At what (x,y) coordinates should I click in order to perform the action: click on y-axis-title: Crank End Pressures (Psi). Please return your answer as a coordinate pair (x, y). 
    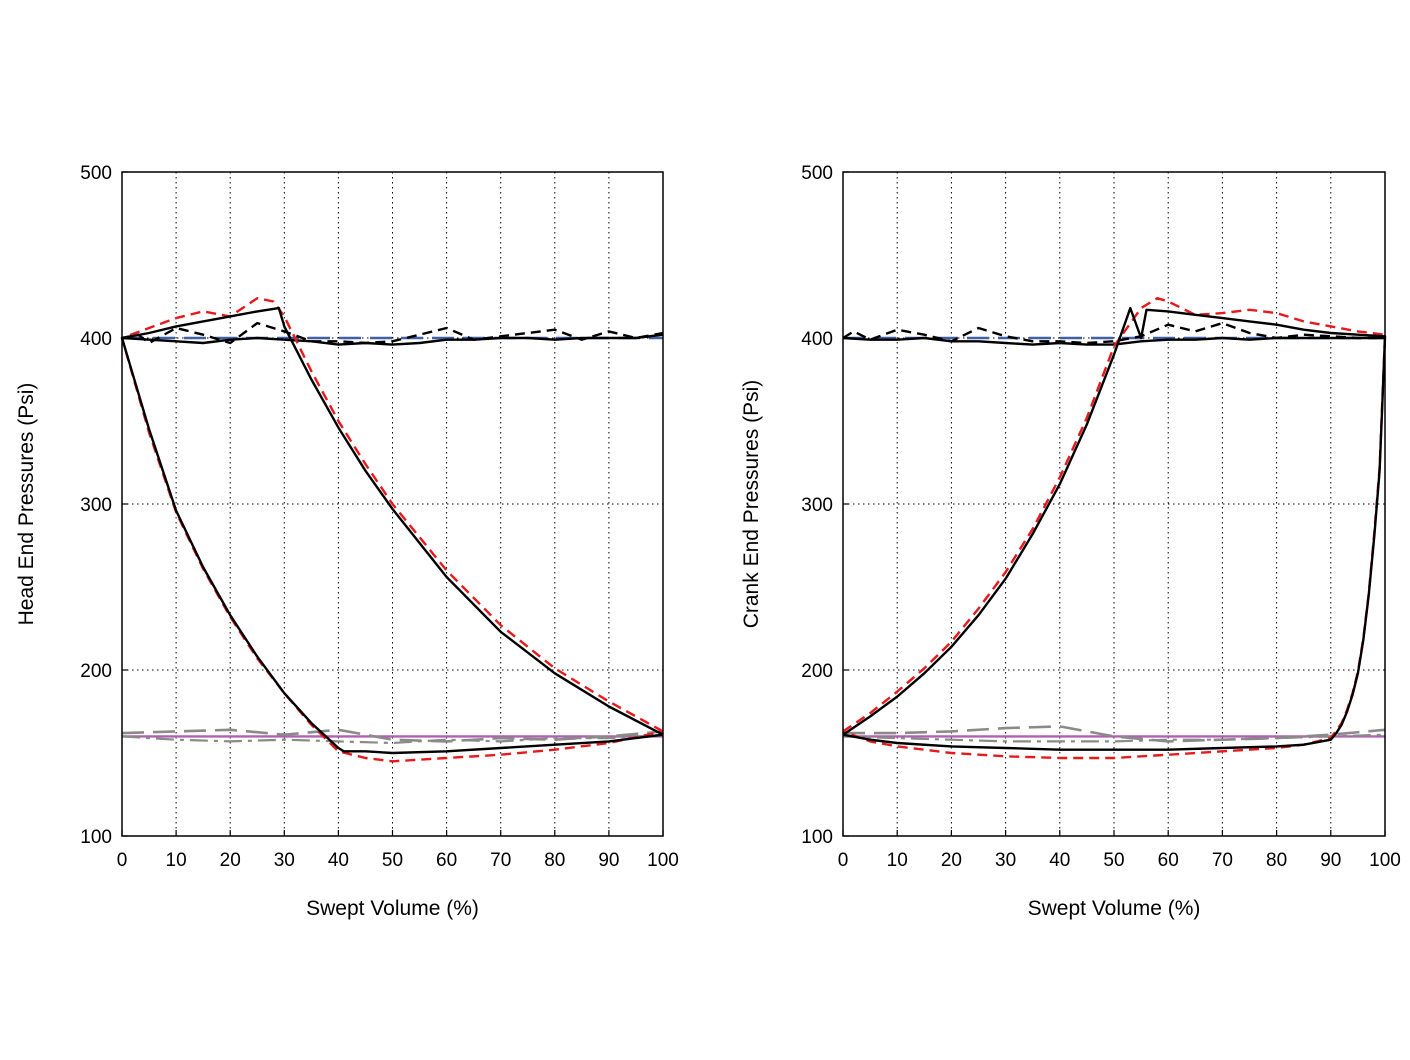
    Looking at the image, I should click on (751, 504).